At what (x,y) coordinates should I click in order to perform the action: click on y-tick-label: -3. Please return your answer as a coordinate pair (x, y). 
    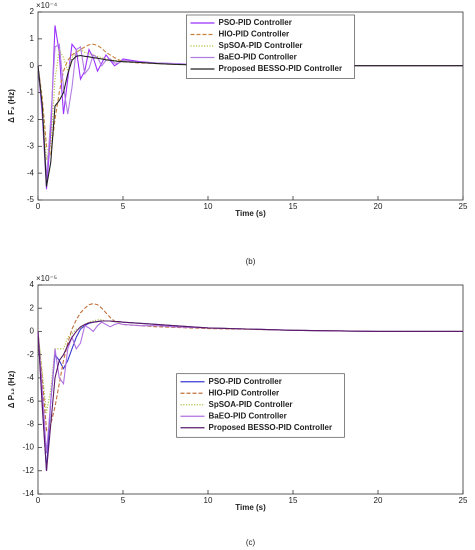
    Looking at the image, I should click on (31, 145).